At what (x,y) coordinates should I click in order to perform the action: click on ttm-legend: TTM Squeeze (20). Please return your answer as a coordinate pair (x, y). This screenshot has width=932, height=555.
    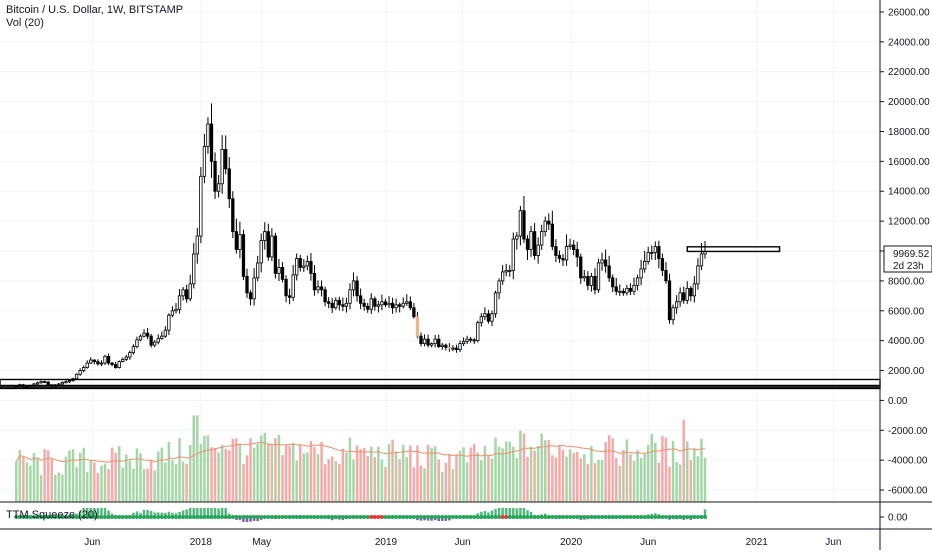
    Looking at the image, I should click on (52, 515).